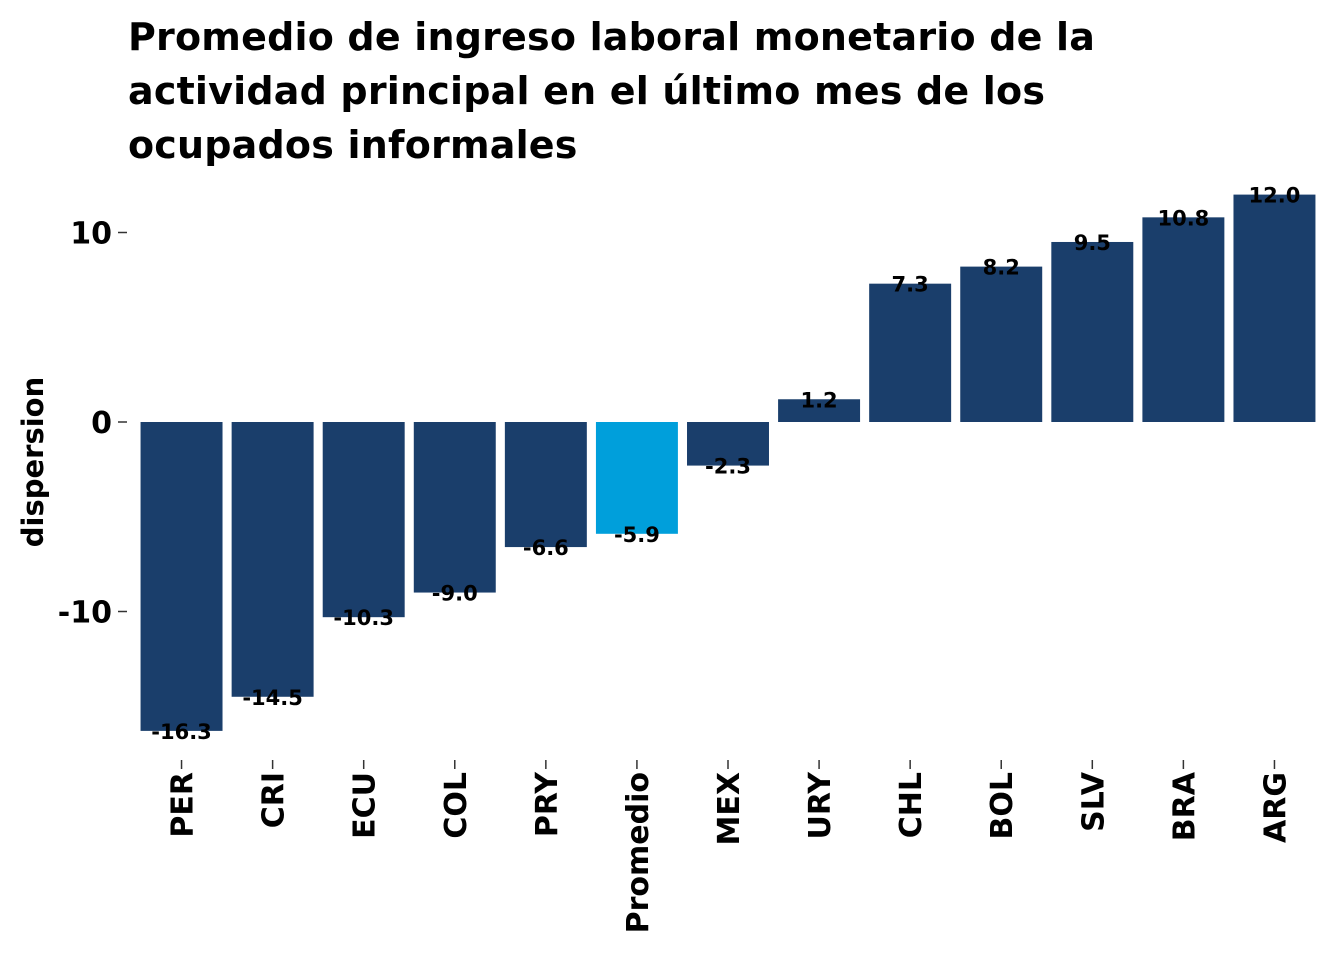  I want to click on bar-value-label: 1.2, so click(818, 400).